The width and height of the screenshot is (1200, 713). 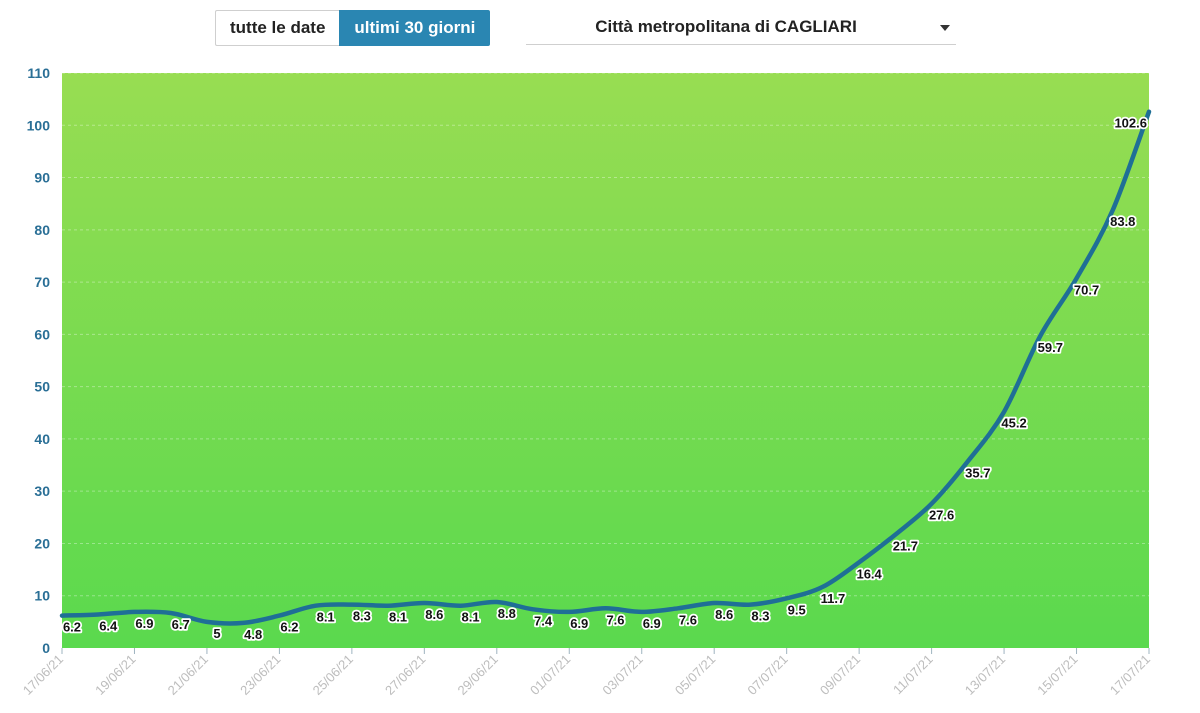 I want to click on x-tick-label: 09/07/21, so click(x=840, y=675).